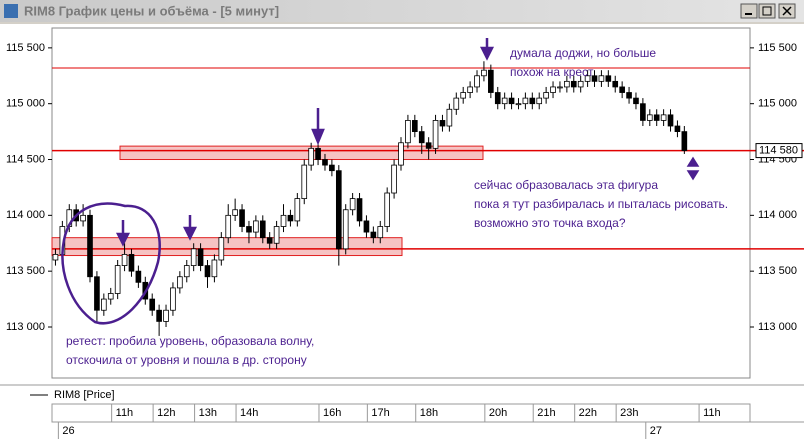 The width and height of the screenshot is (804, 439). What do you see at coordinates (550, 223) in the screenshot?
I see `annotation: возможно это точка входа?` at bounding box center [550, 223].